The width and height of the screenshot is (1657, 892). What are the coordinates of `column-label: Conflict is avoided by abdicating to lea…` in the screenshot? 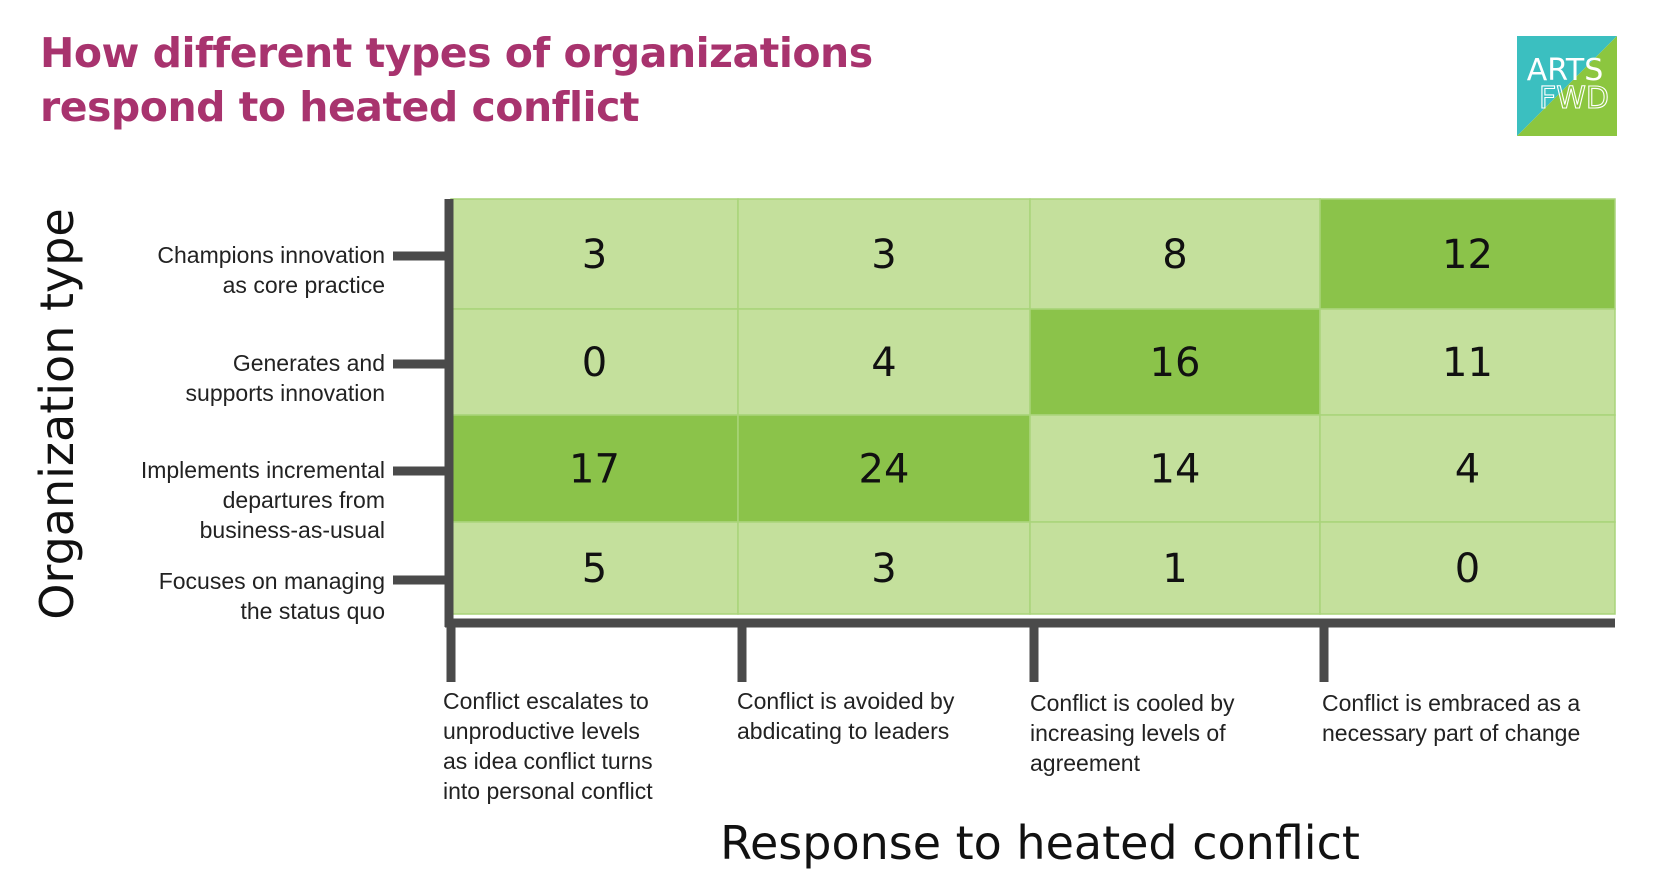 It's located at (846, 716).